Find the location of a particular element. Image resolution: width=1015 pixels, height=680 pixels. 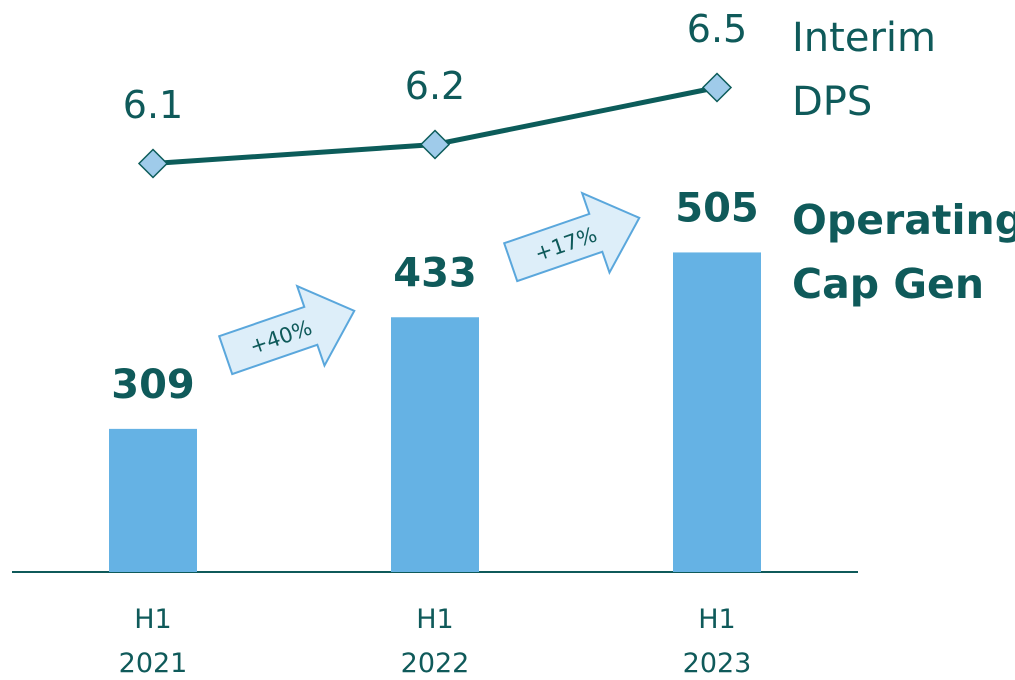

bar-series-name: Operating Cap Gen is located at coordinates (903, 252).